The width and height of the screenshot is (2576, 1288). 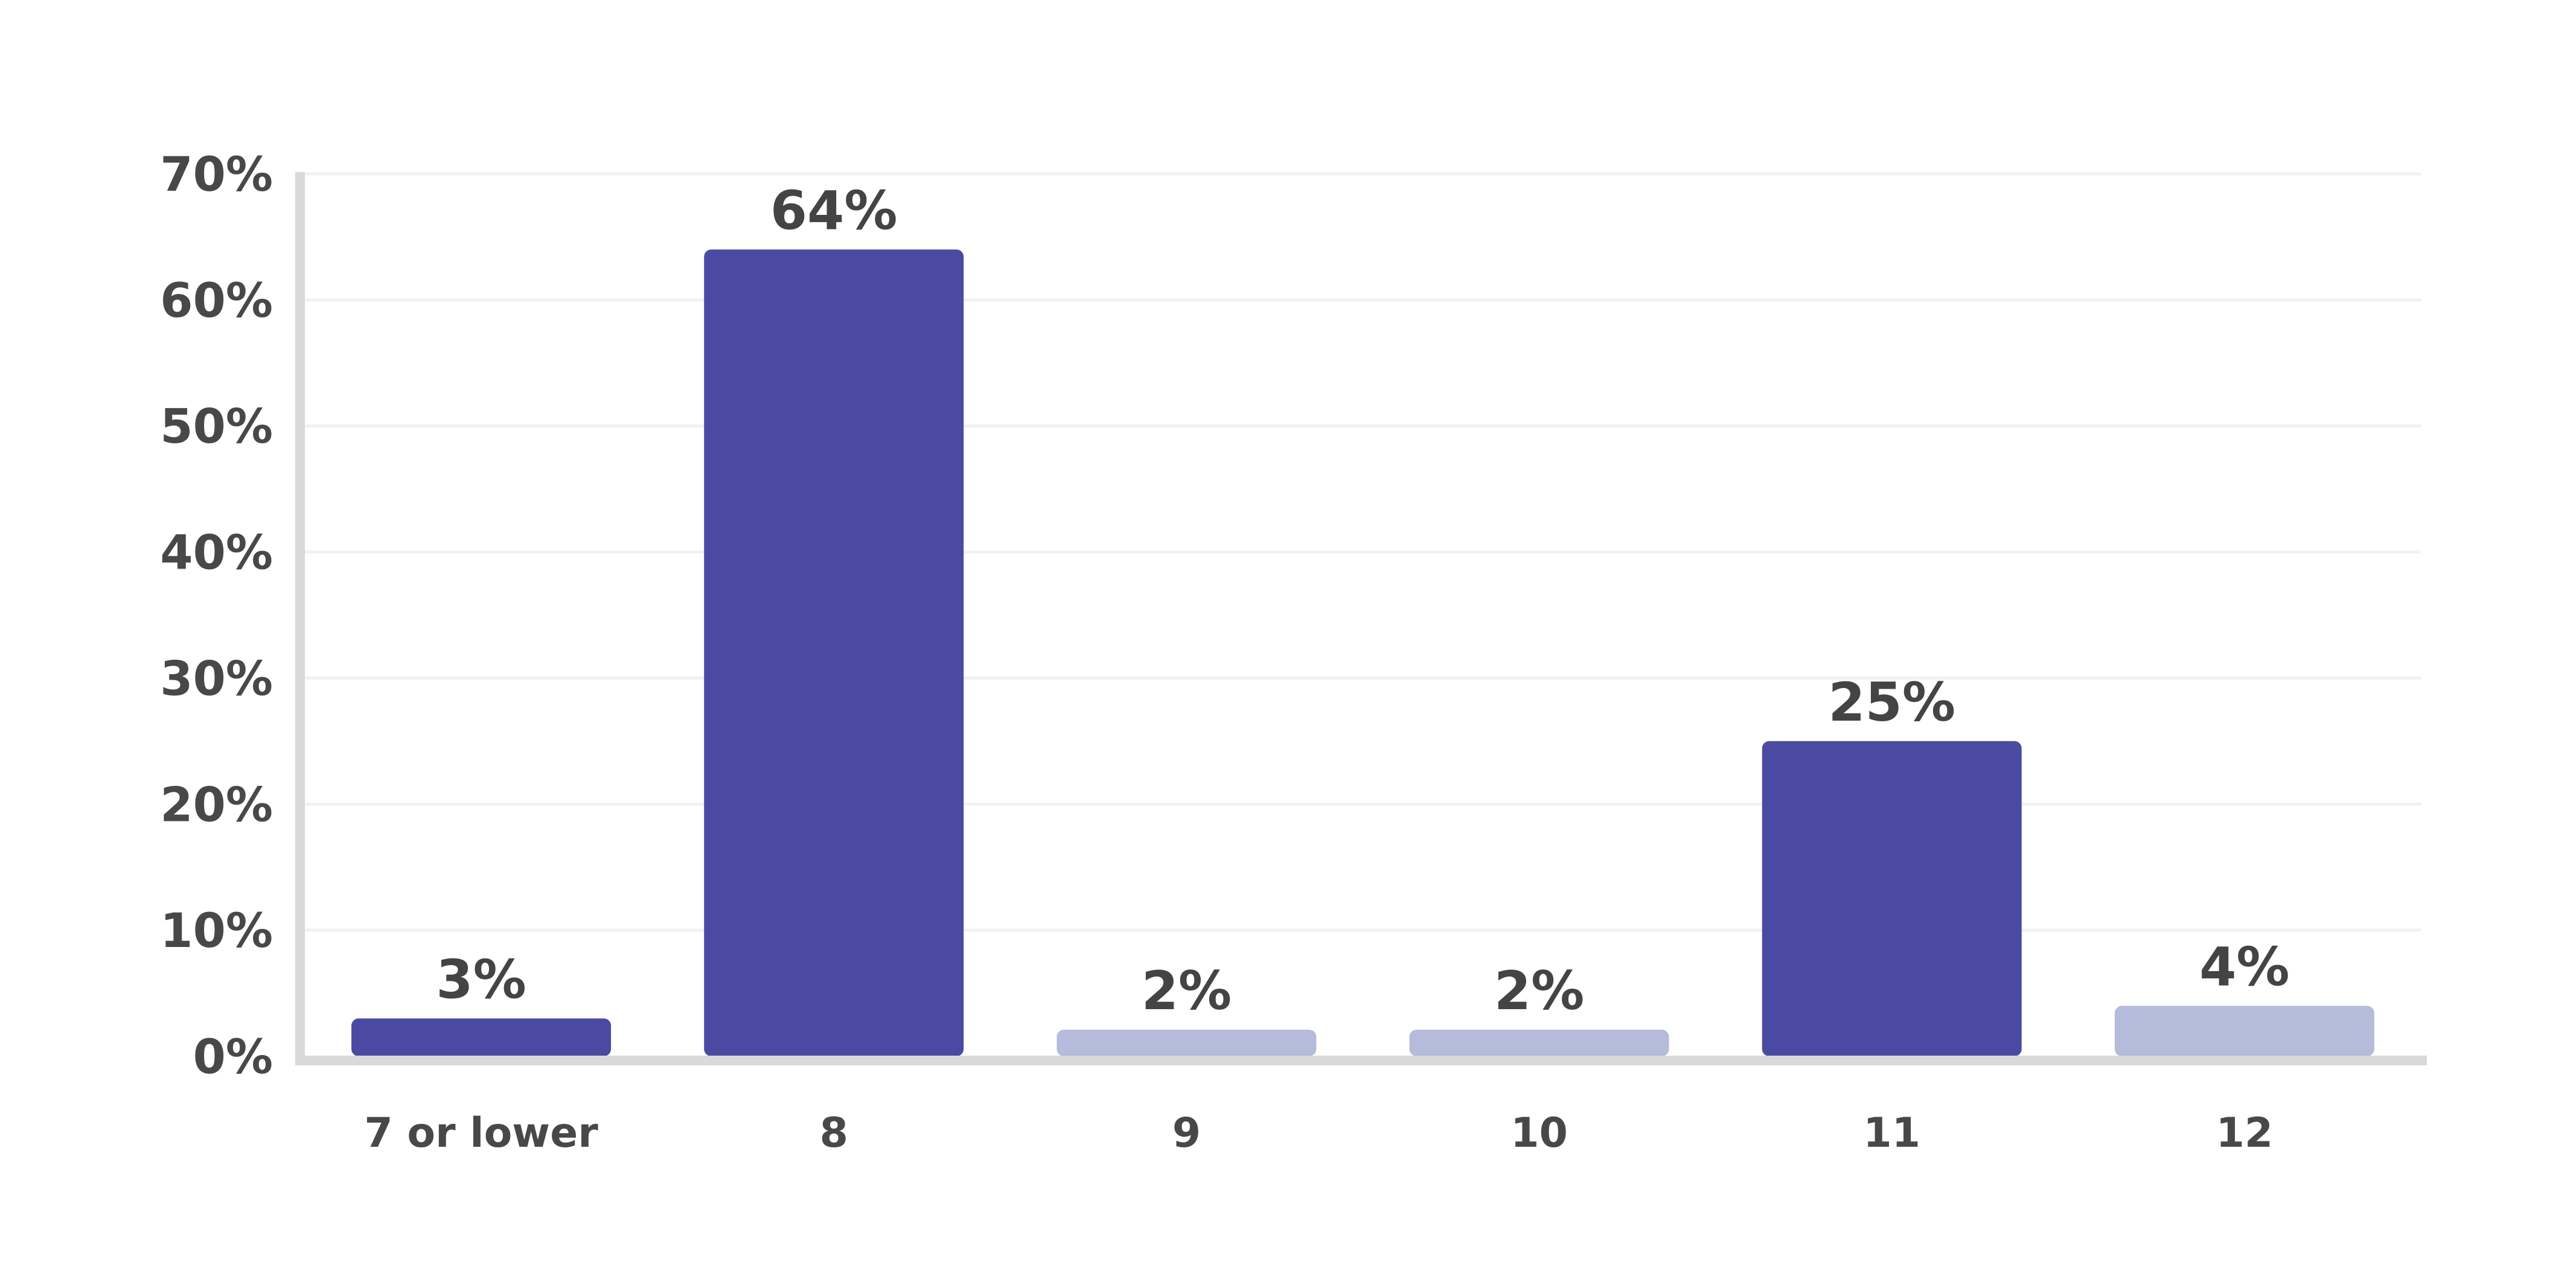 What do you see at coordinates (216, 301) in the screenshot?
I see `y-tick-label: 60%` at bounding box center [216, 301].